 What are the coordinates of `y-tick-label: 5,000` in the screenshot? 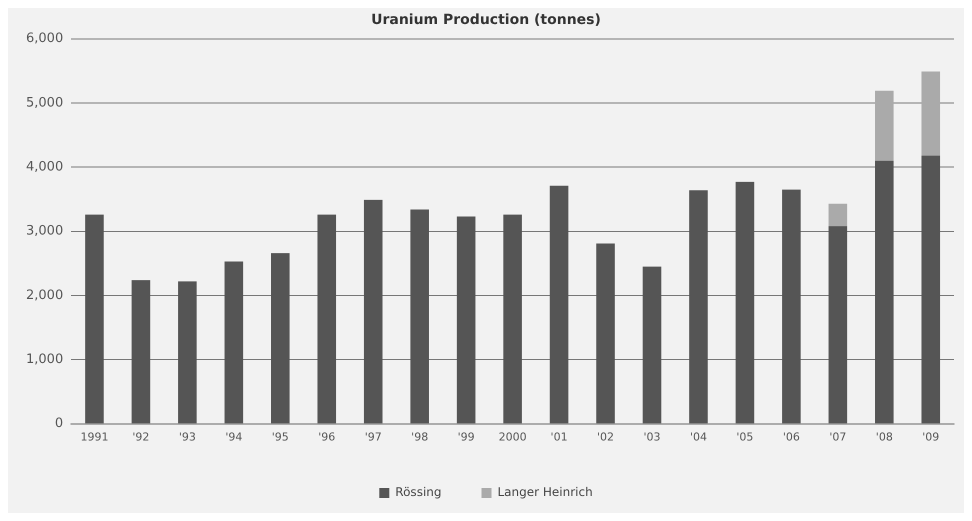 It's located at (45, 102).